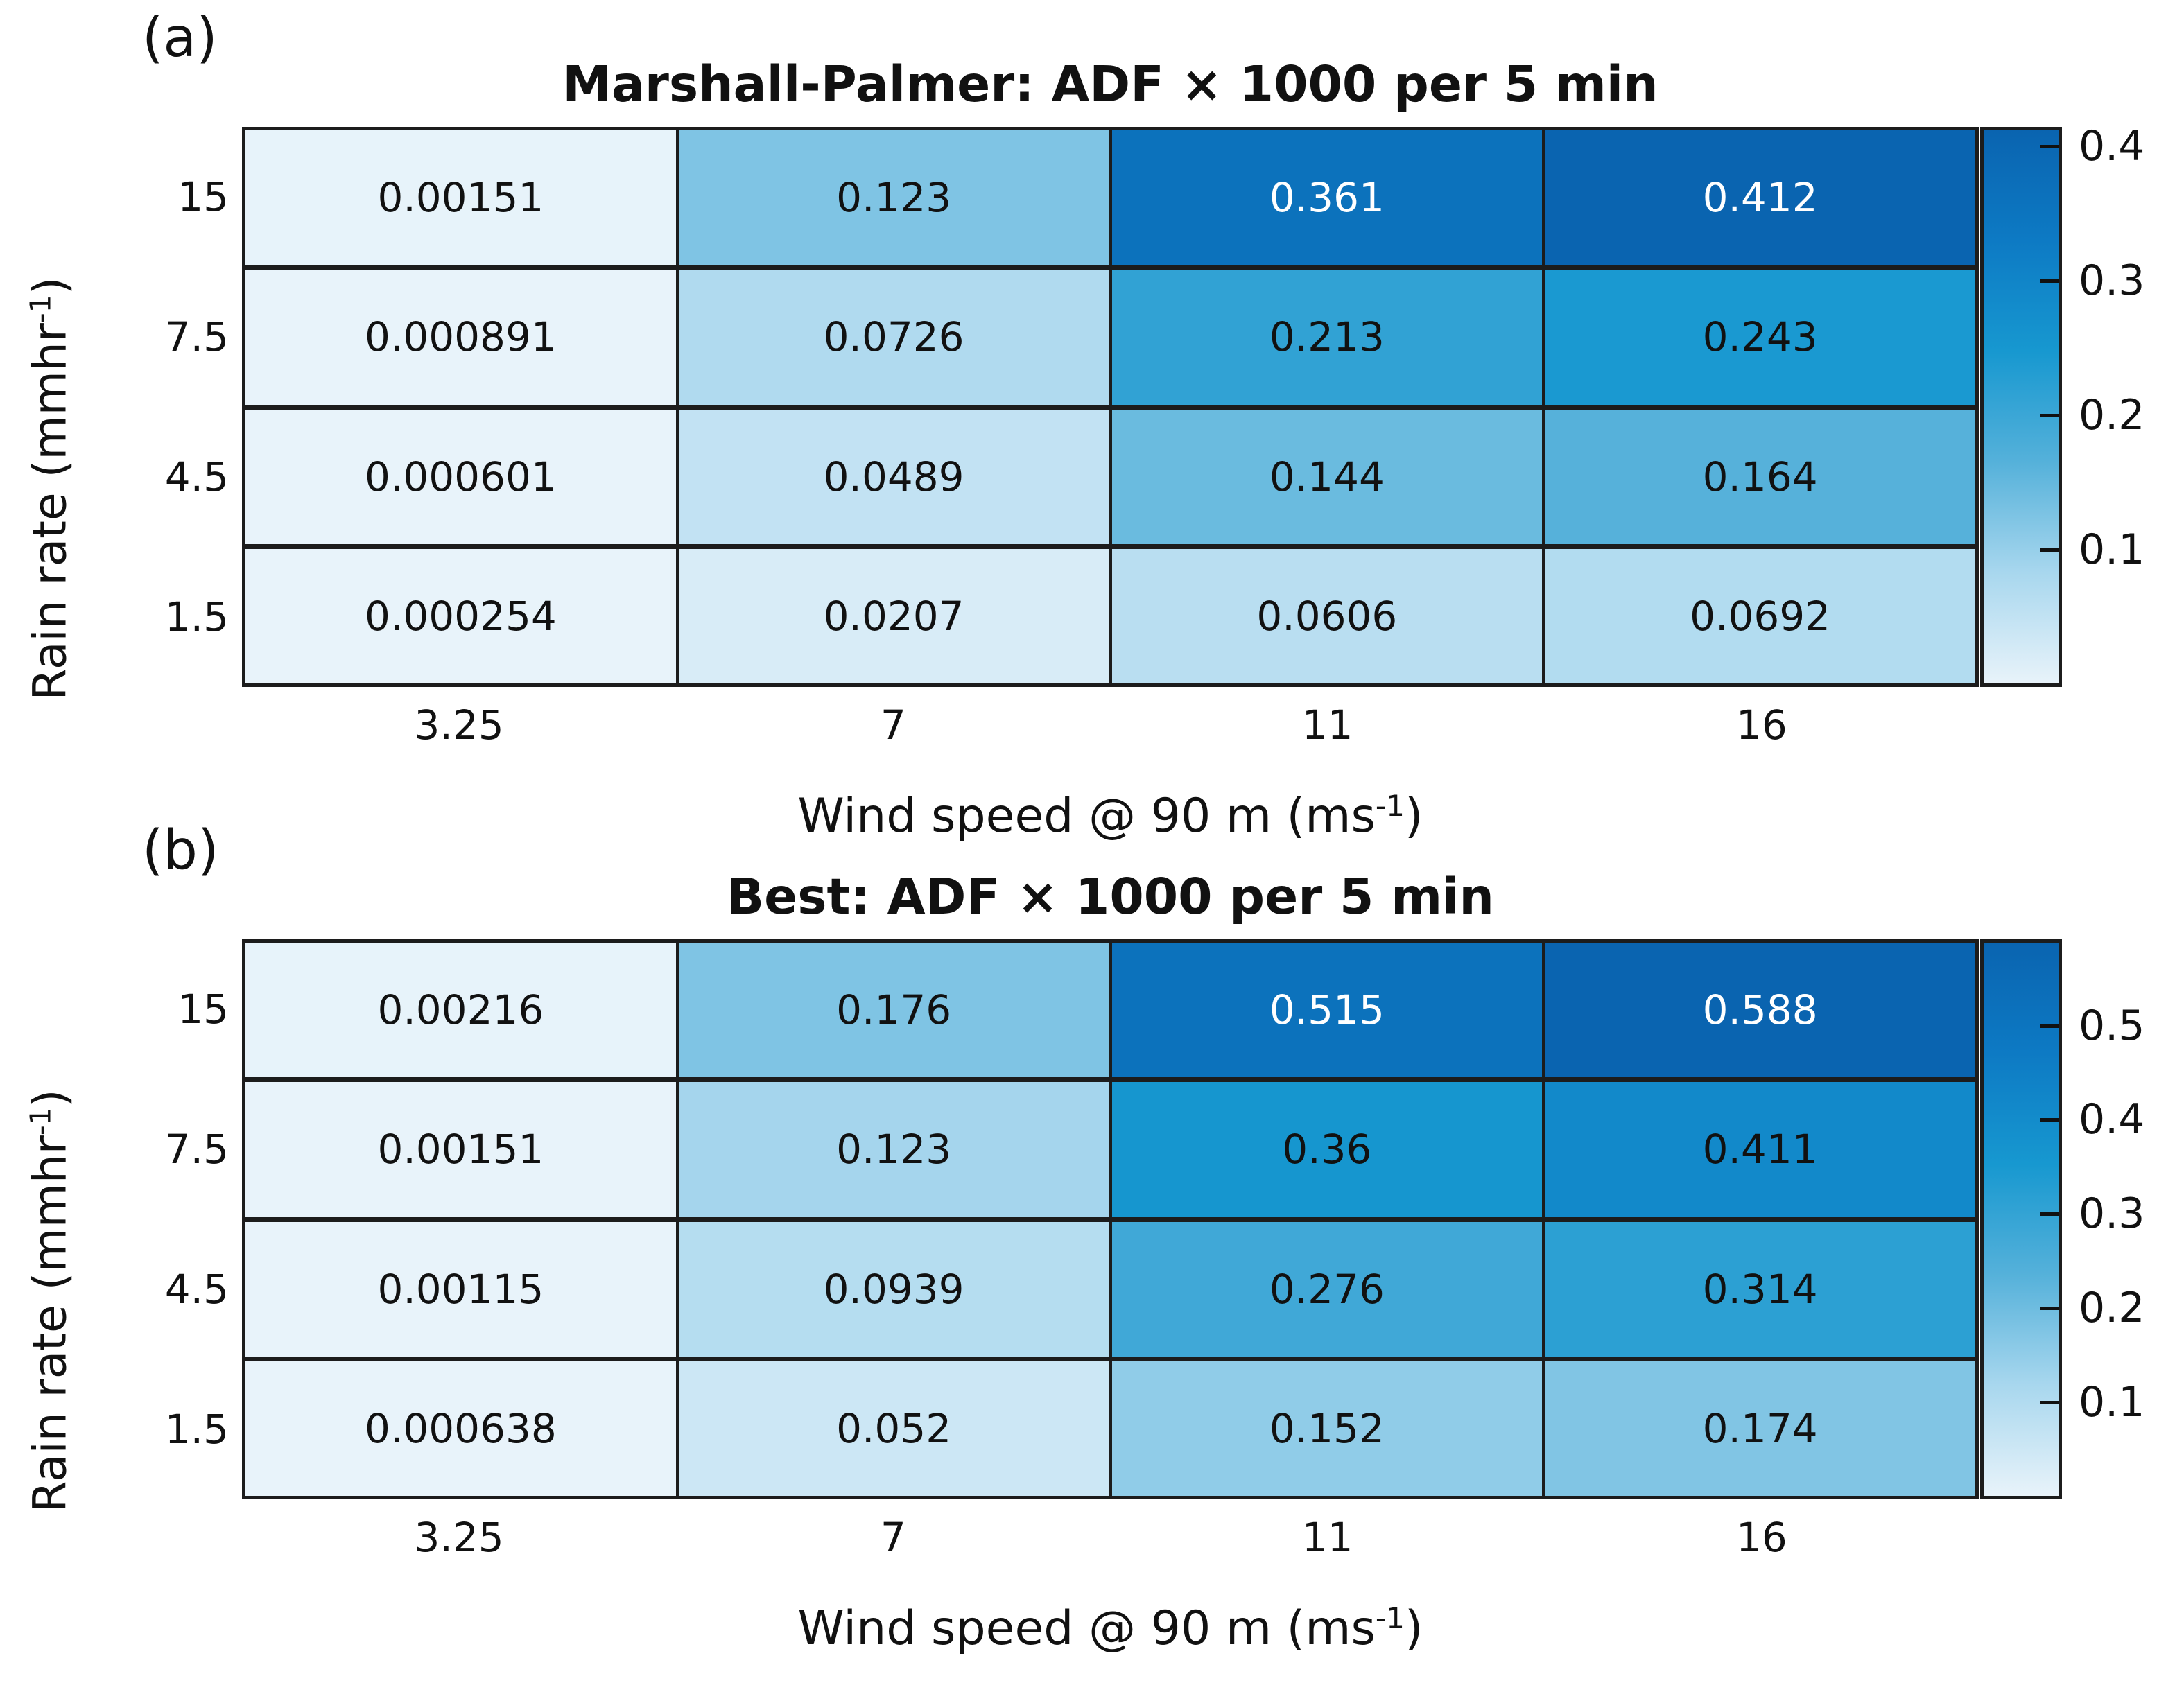 This screenshot has height=1692, width=2184. Describe the element at coordinates (1760, 1149) in the screenshot. I see `heatmap-cell-r1-c3: 0.411` at that location.